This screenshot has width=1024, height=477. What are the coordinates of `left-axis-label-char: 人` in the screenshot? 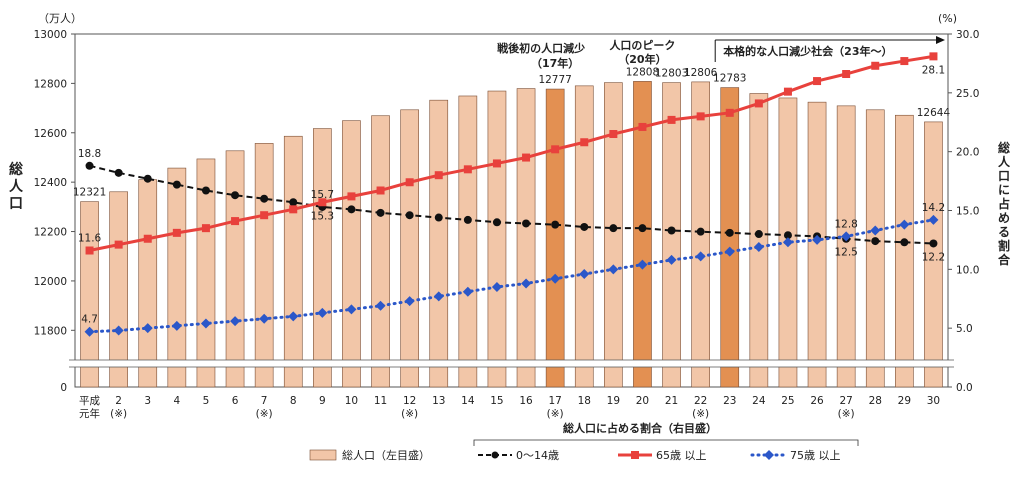 It's located at (16, 186).